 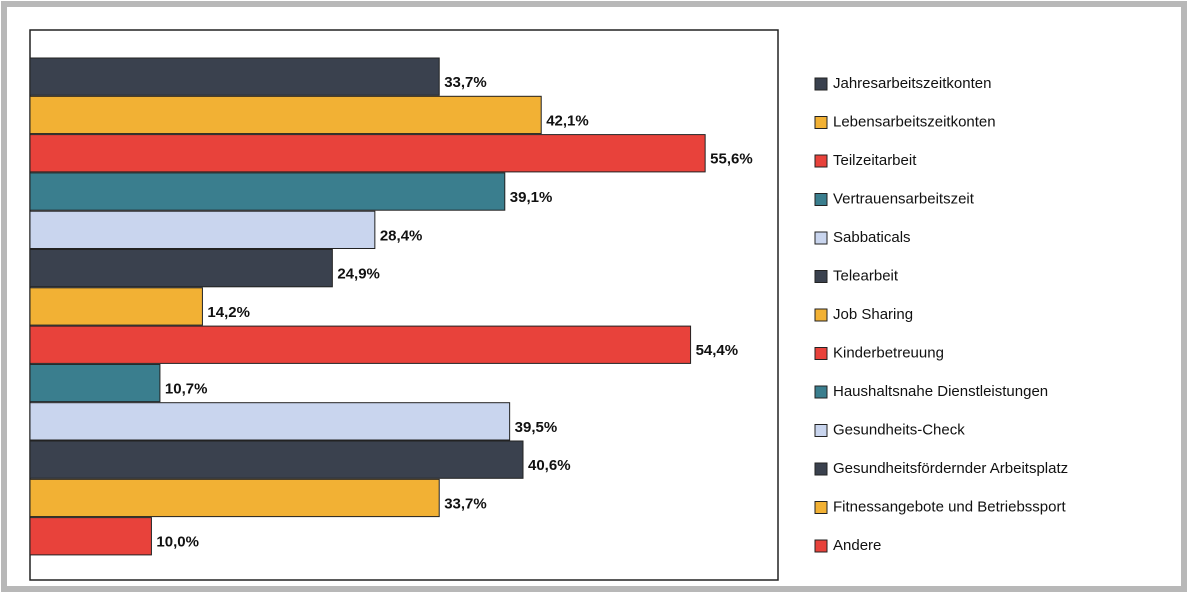 I want to click on legend-label: Job Sharing, so click(x=873, y=314).